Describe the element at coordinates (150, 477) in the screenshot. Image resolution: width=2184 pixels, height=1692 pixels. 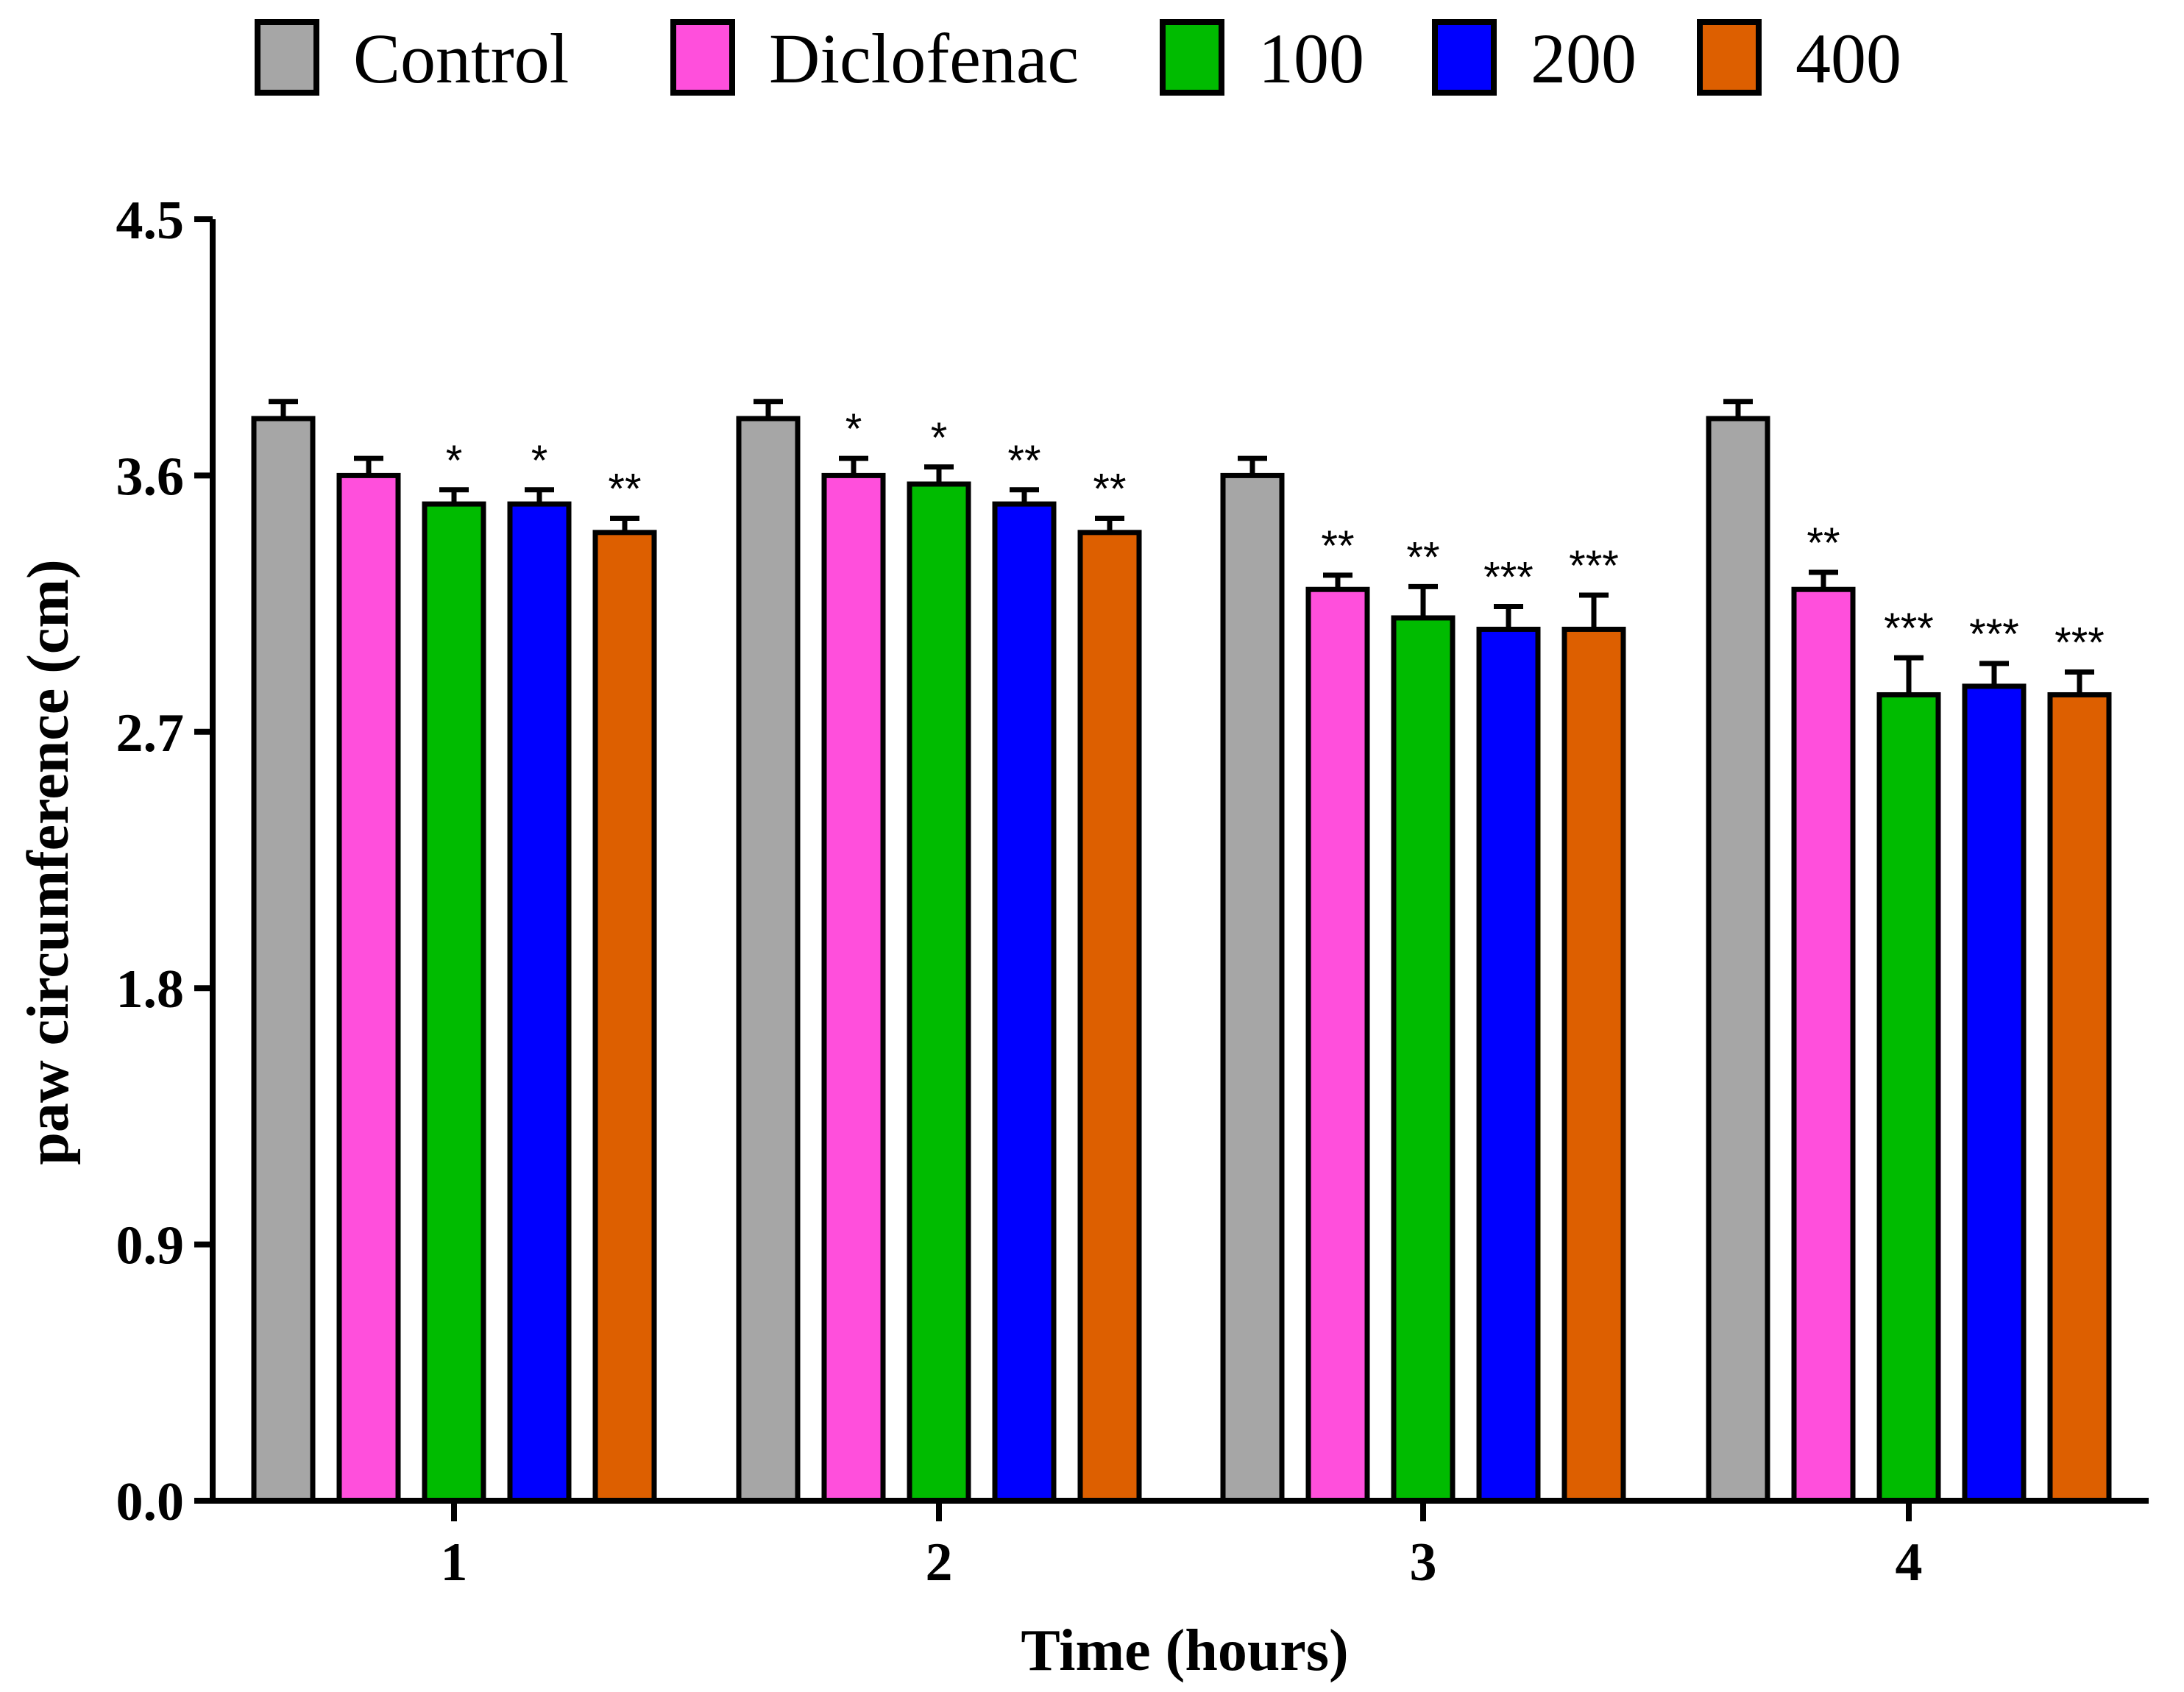
I see `y-tick-label: 3.6` at that location.